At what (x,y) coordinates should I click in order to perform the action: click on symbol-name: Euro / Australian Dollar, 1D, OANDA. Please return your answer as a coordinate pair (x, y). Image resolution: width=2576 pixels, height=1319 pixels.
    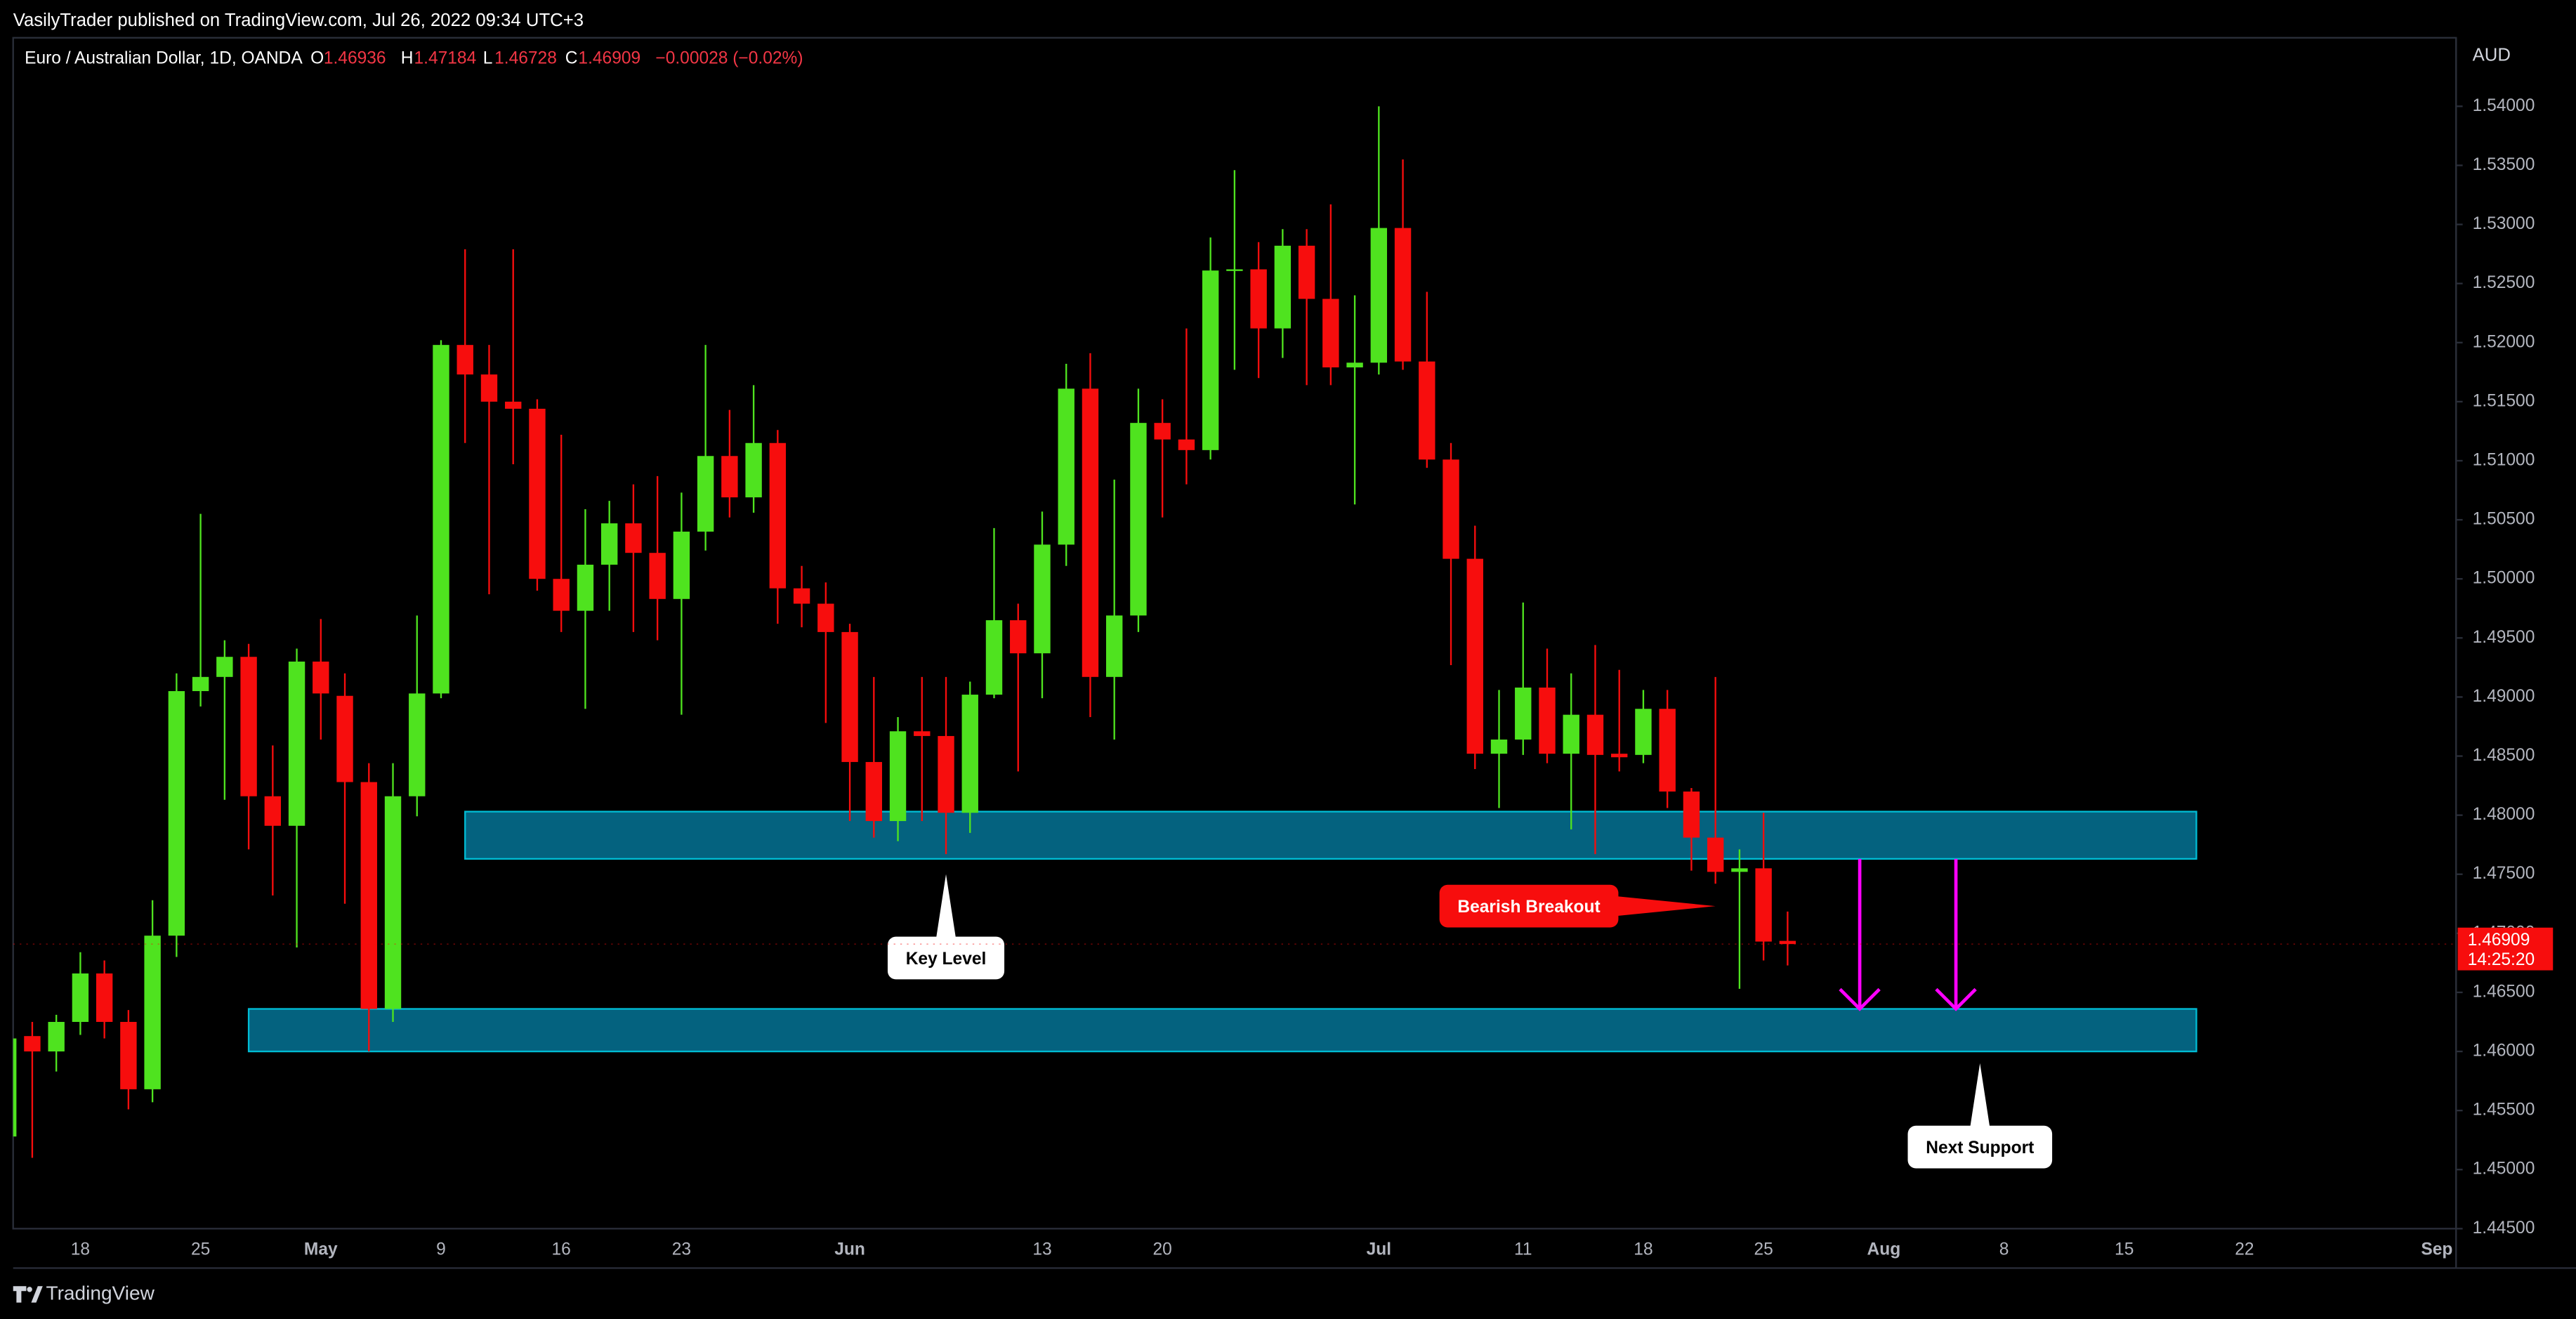
    Looking at the image, I should click on (164, 58).